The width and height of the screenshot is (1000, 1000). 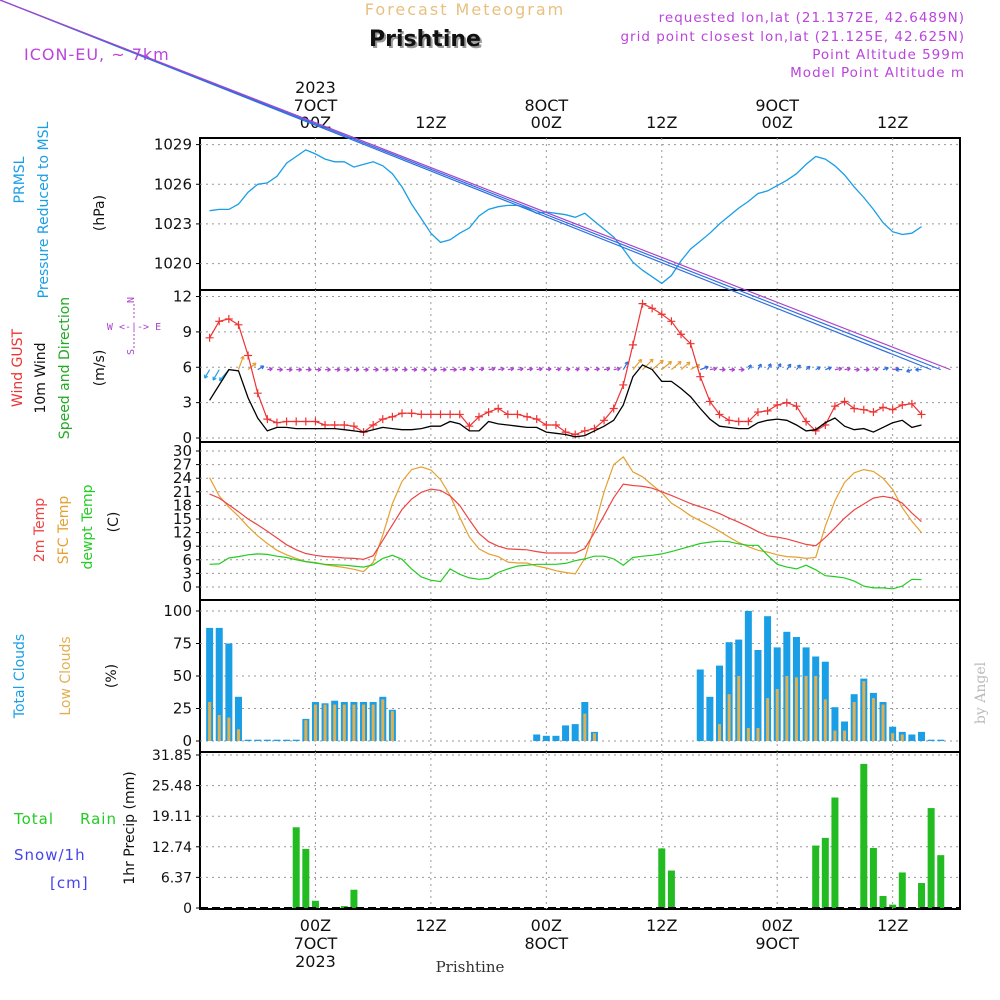 What do you see at coordinates (65, 368) in the screenshot?
I see `direction-label: Speed and Direction` at bounding box center [65, 368].